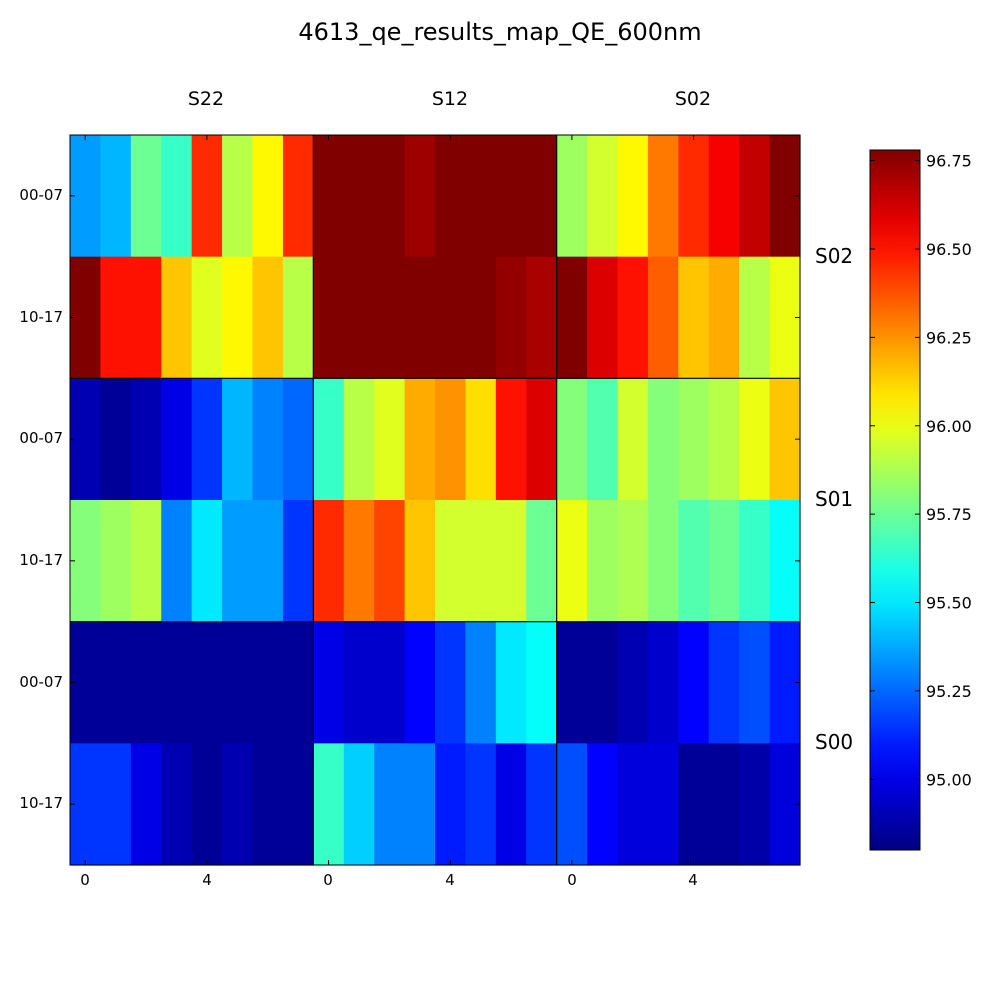 This screenshot has height=1000, width=1000. Describe the element at coordinates (834, 742) in the screenshot. I see `row-group-label-s00: S00` at that location.